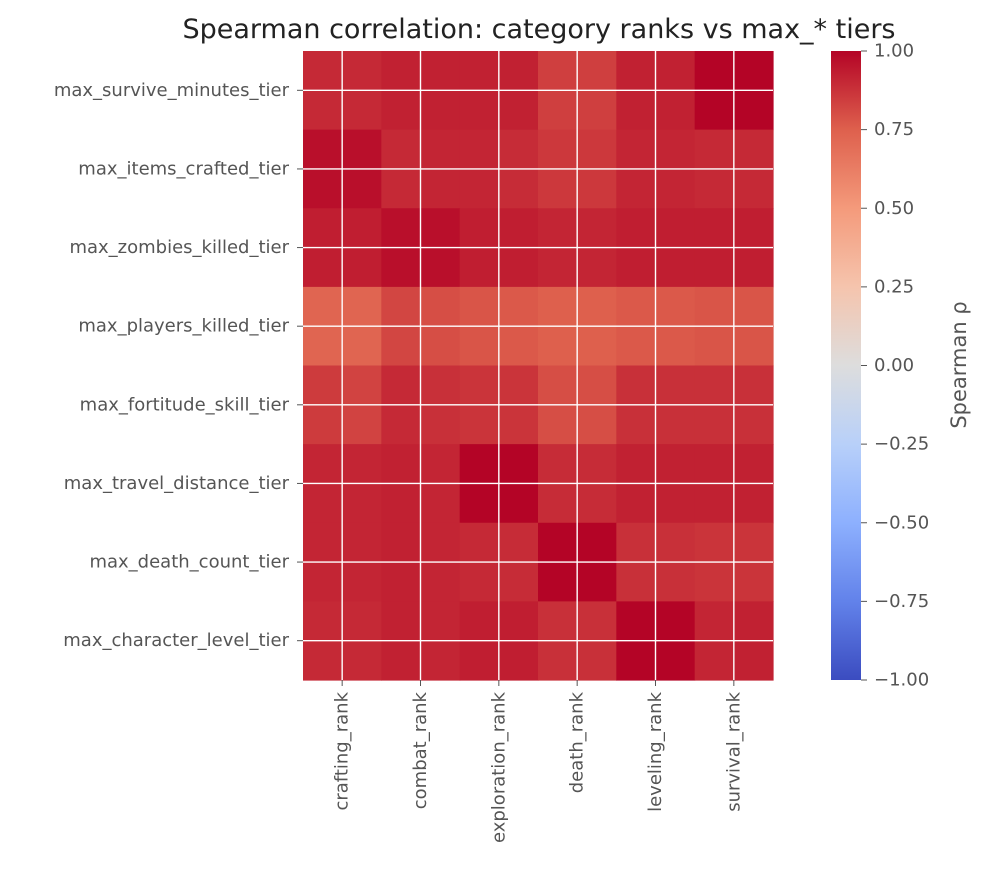  I want to click on x-tick-label: death_rank, so click(577, 742).